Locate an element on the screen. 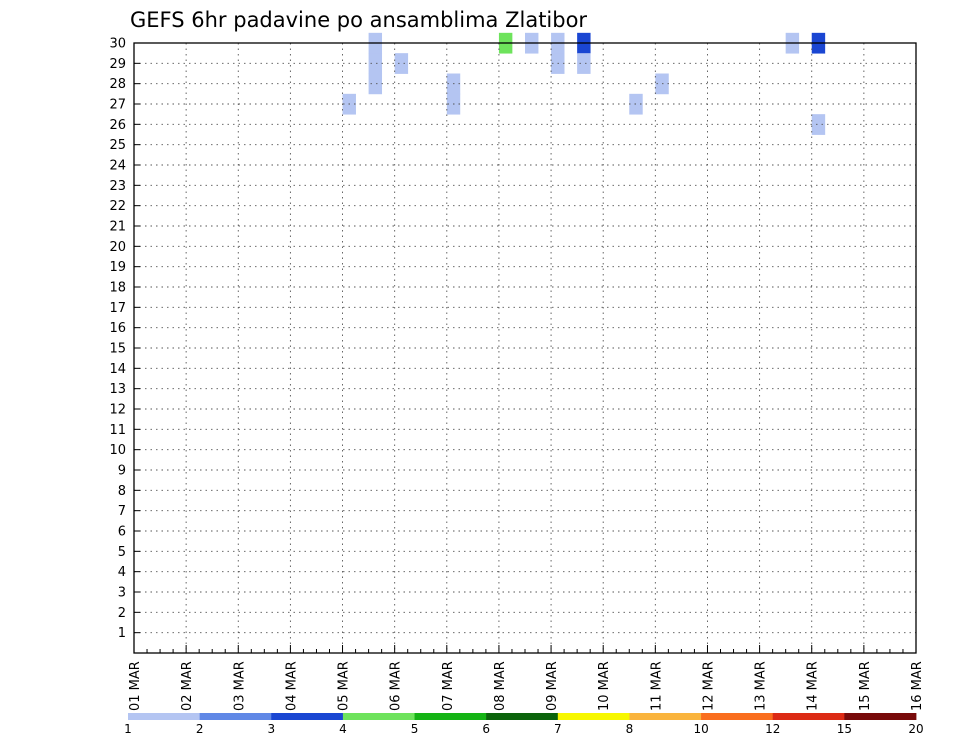 The height and width of the screenshot is (742, 960). y-tick-label: 21 is located at coordinates (117, 227).